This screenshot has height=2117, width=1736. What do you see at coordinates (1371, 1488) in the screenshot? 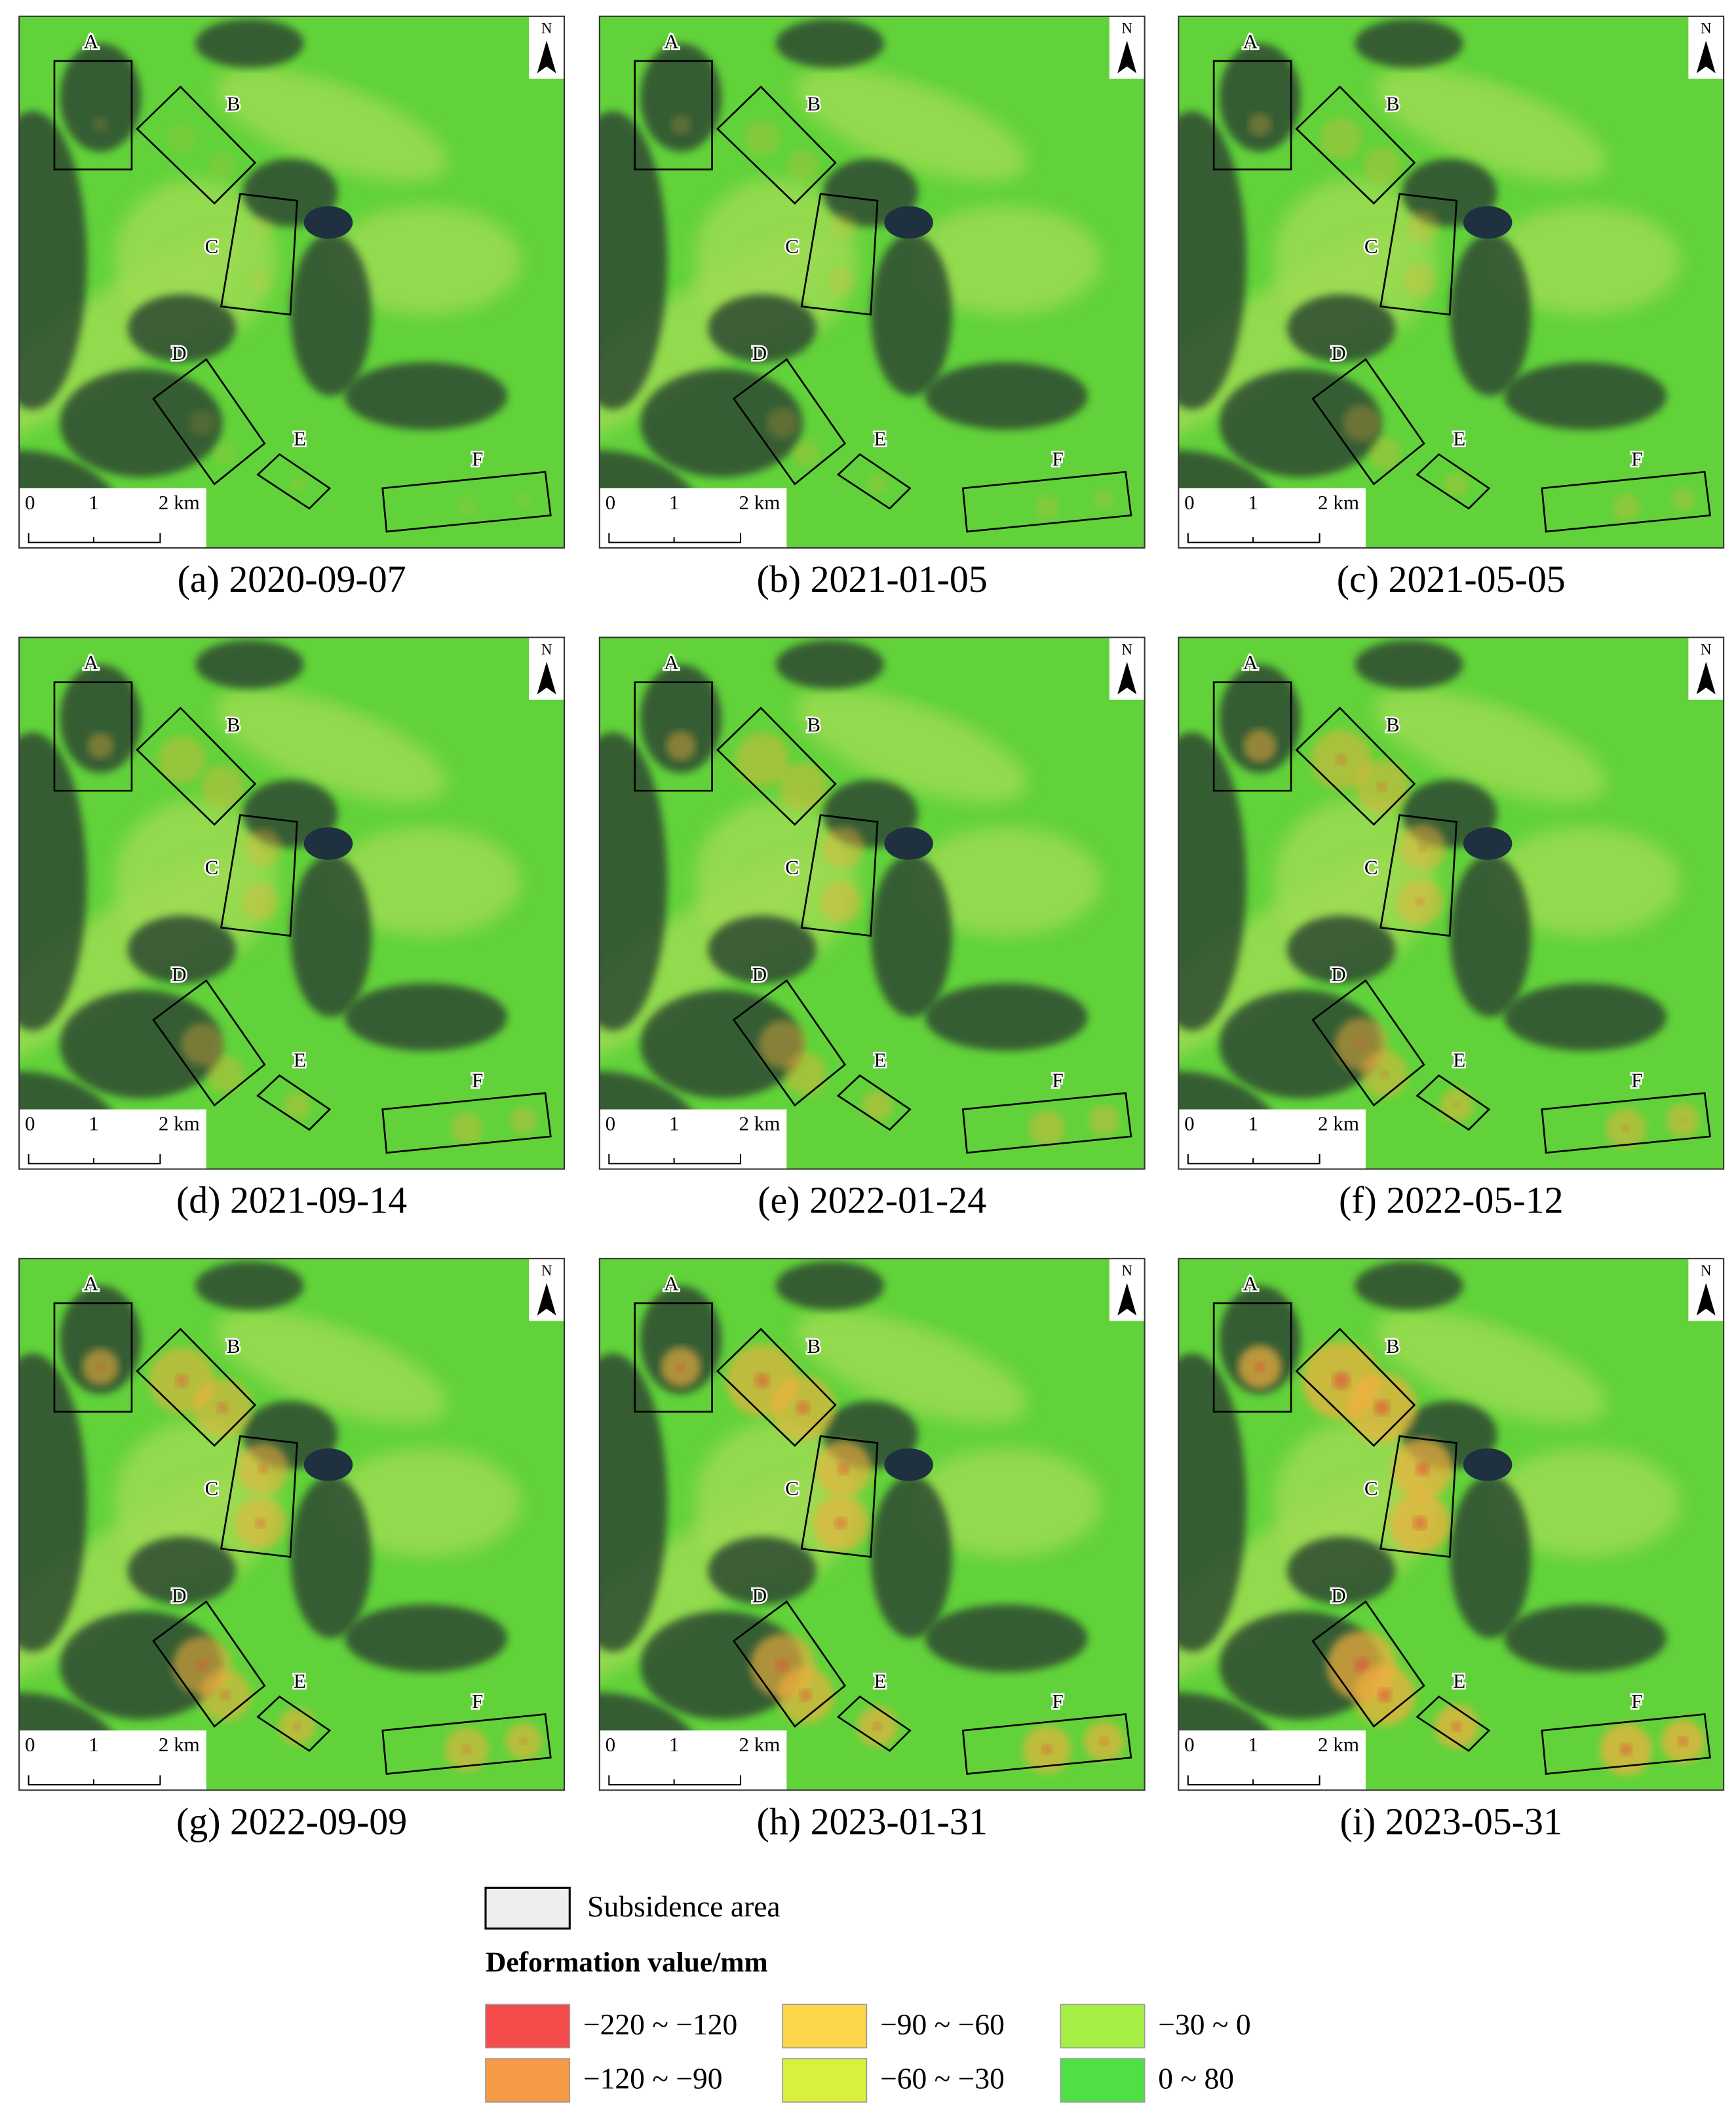
I see `box-label: C` at bounding box center [1371, 1488].